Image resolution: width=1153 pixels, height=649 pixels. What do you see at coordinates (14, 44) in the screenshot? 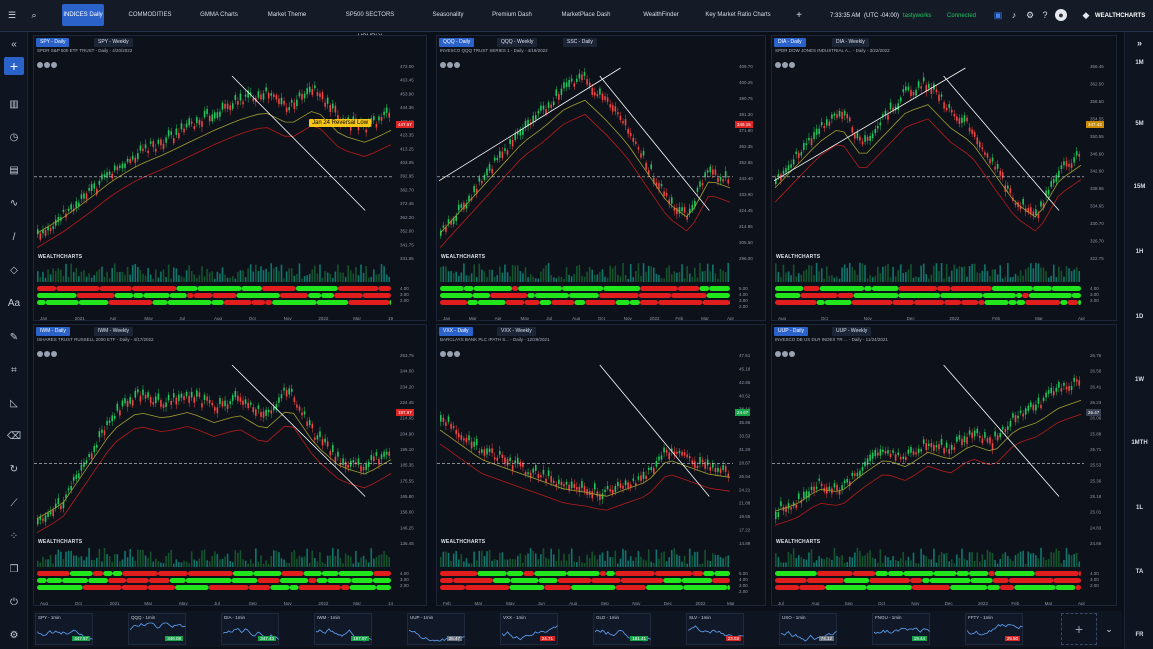
I see `collapse-left-icon: «` at bounding box center [14, 44].